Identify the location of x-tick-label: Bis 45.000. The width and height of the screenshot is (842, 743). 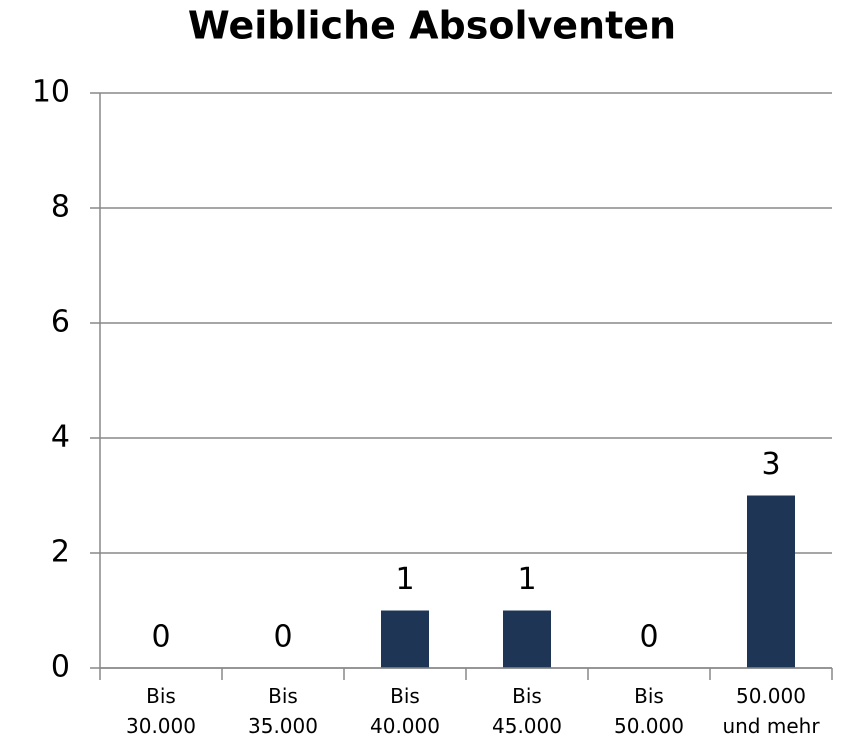
(527, 711).